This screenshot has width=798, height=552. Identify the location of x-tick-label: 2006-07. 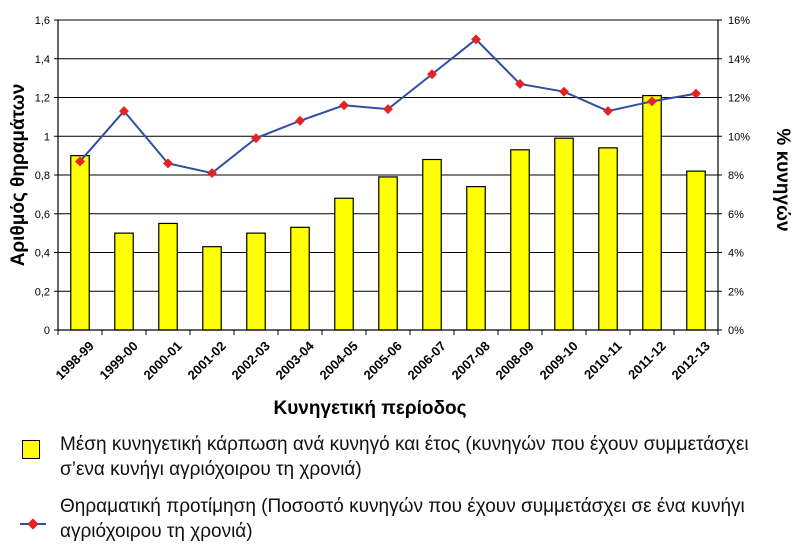
(427, 360).